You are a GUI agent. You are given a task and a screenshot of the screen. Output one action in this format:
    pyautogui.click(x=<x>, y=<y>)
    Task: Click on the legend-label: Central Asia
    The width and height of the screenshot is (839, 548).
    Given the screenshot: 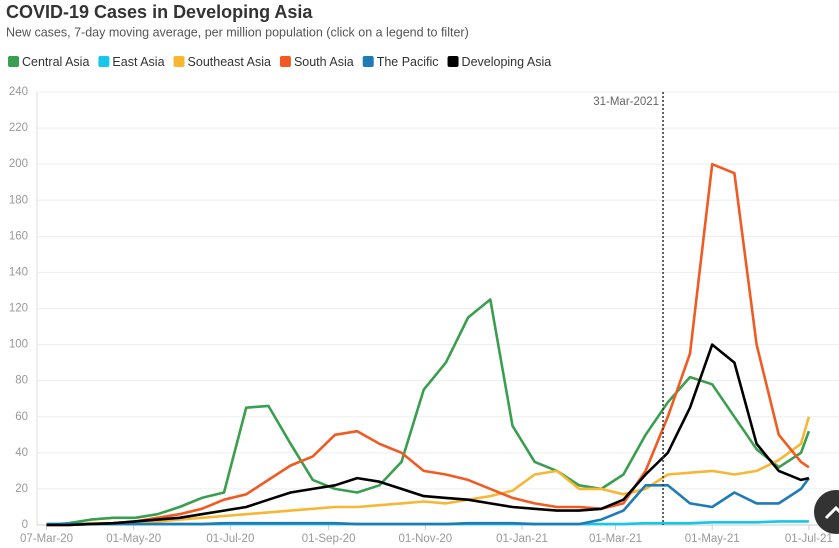 What is the action you would take?
    pyautogui.click(x=55, y=62)
    